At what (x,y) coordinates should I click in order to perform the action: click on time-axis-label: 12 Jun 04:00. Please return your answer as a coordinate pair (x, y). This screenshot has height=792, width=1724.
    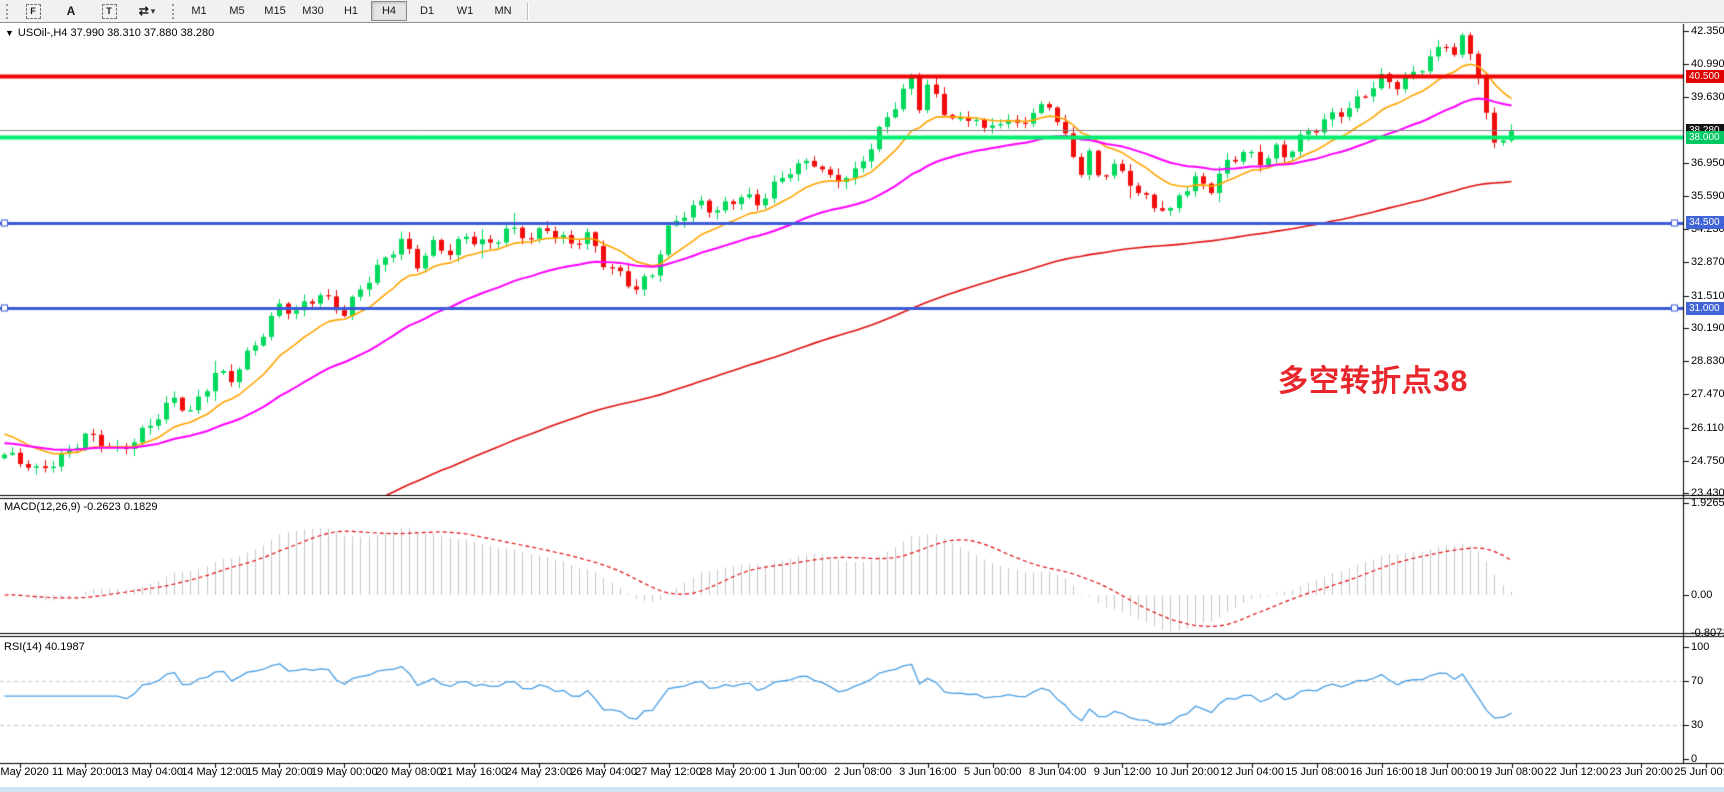
    Looking at the image, I should click on (1252, 772).